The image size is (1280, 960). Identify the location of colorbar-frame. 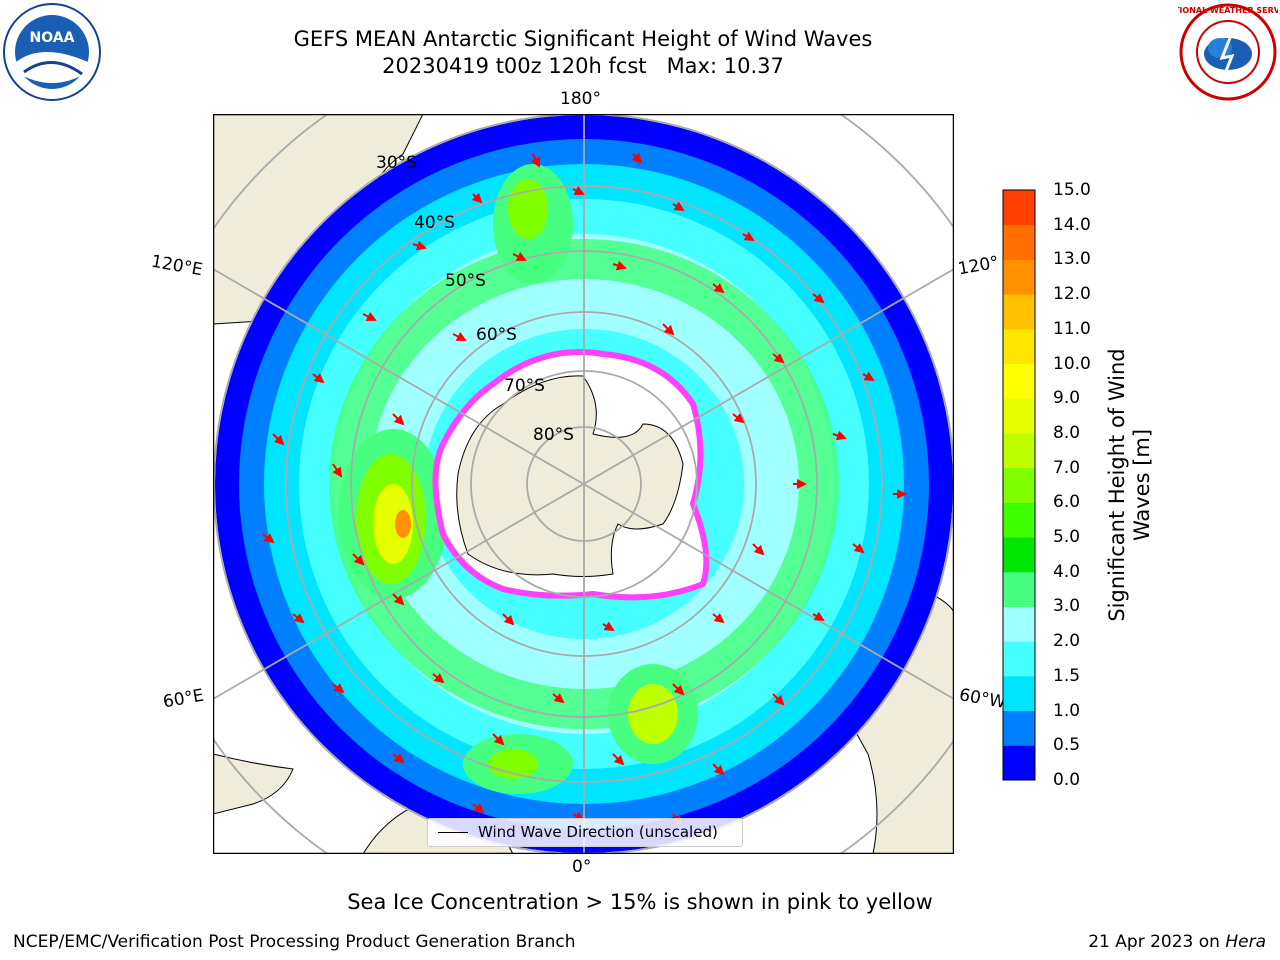
(1019, 485).